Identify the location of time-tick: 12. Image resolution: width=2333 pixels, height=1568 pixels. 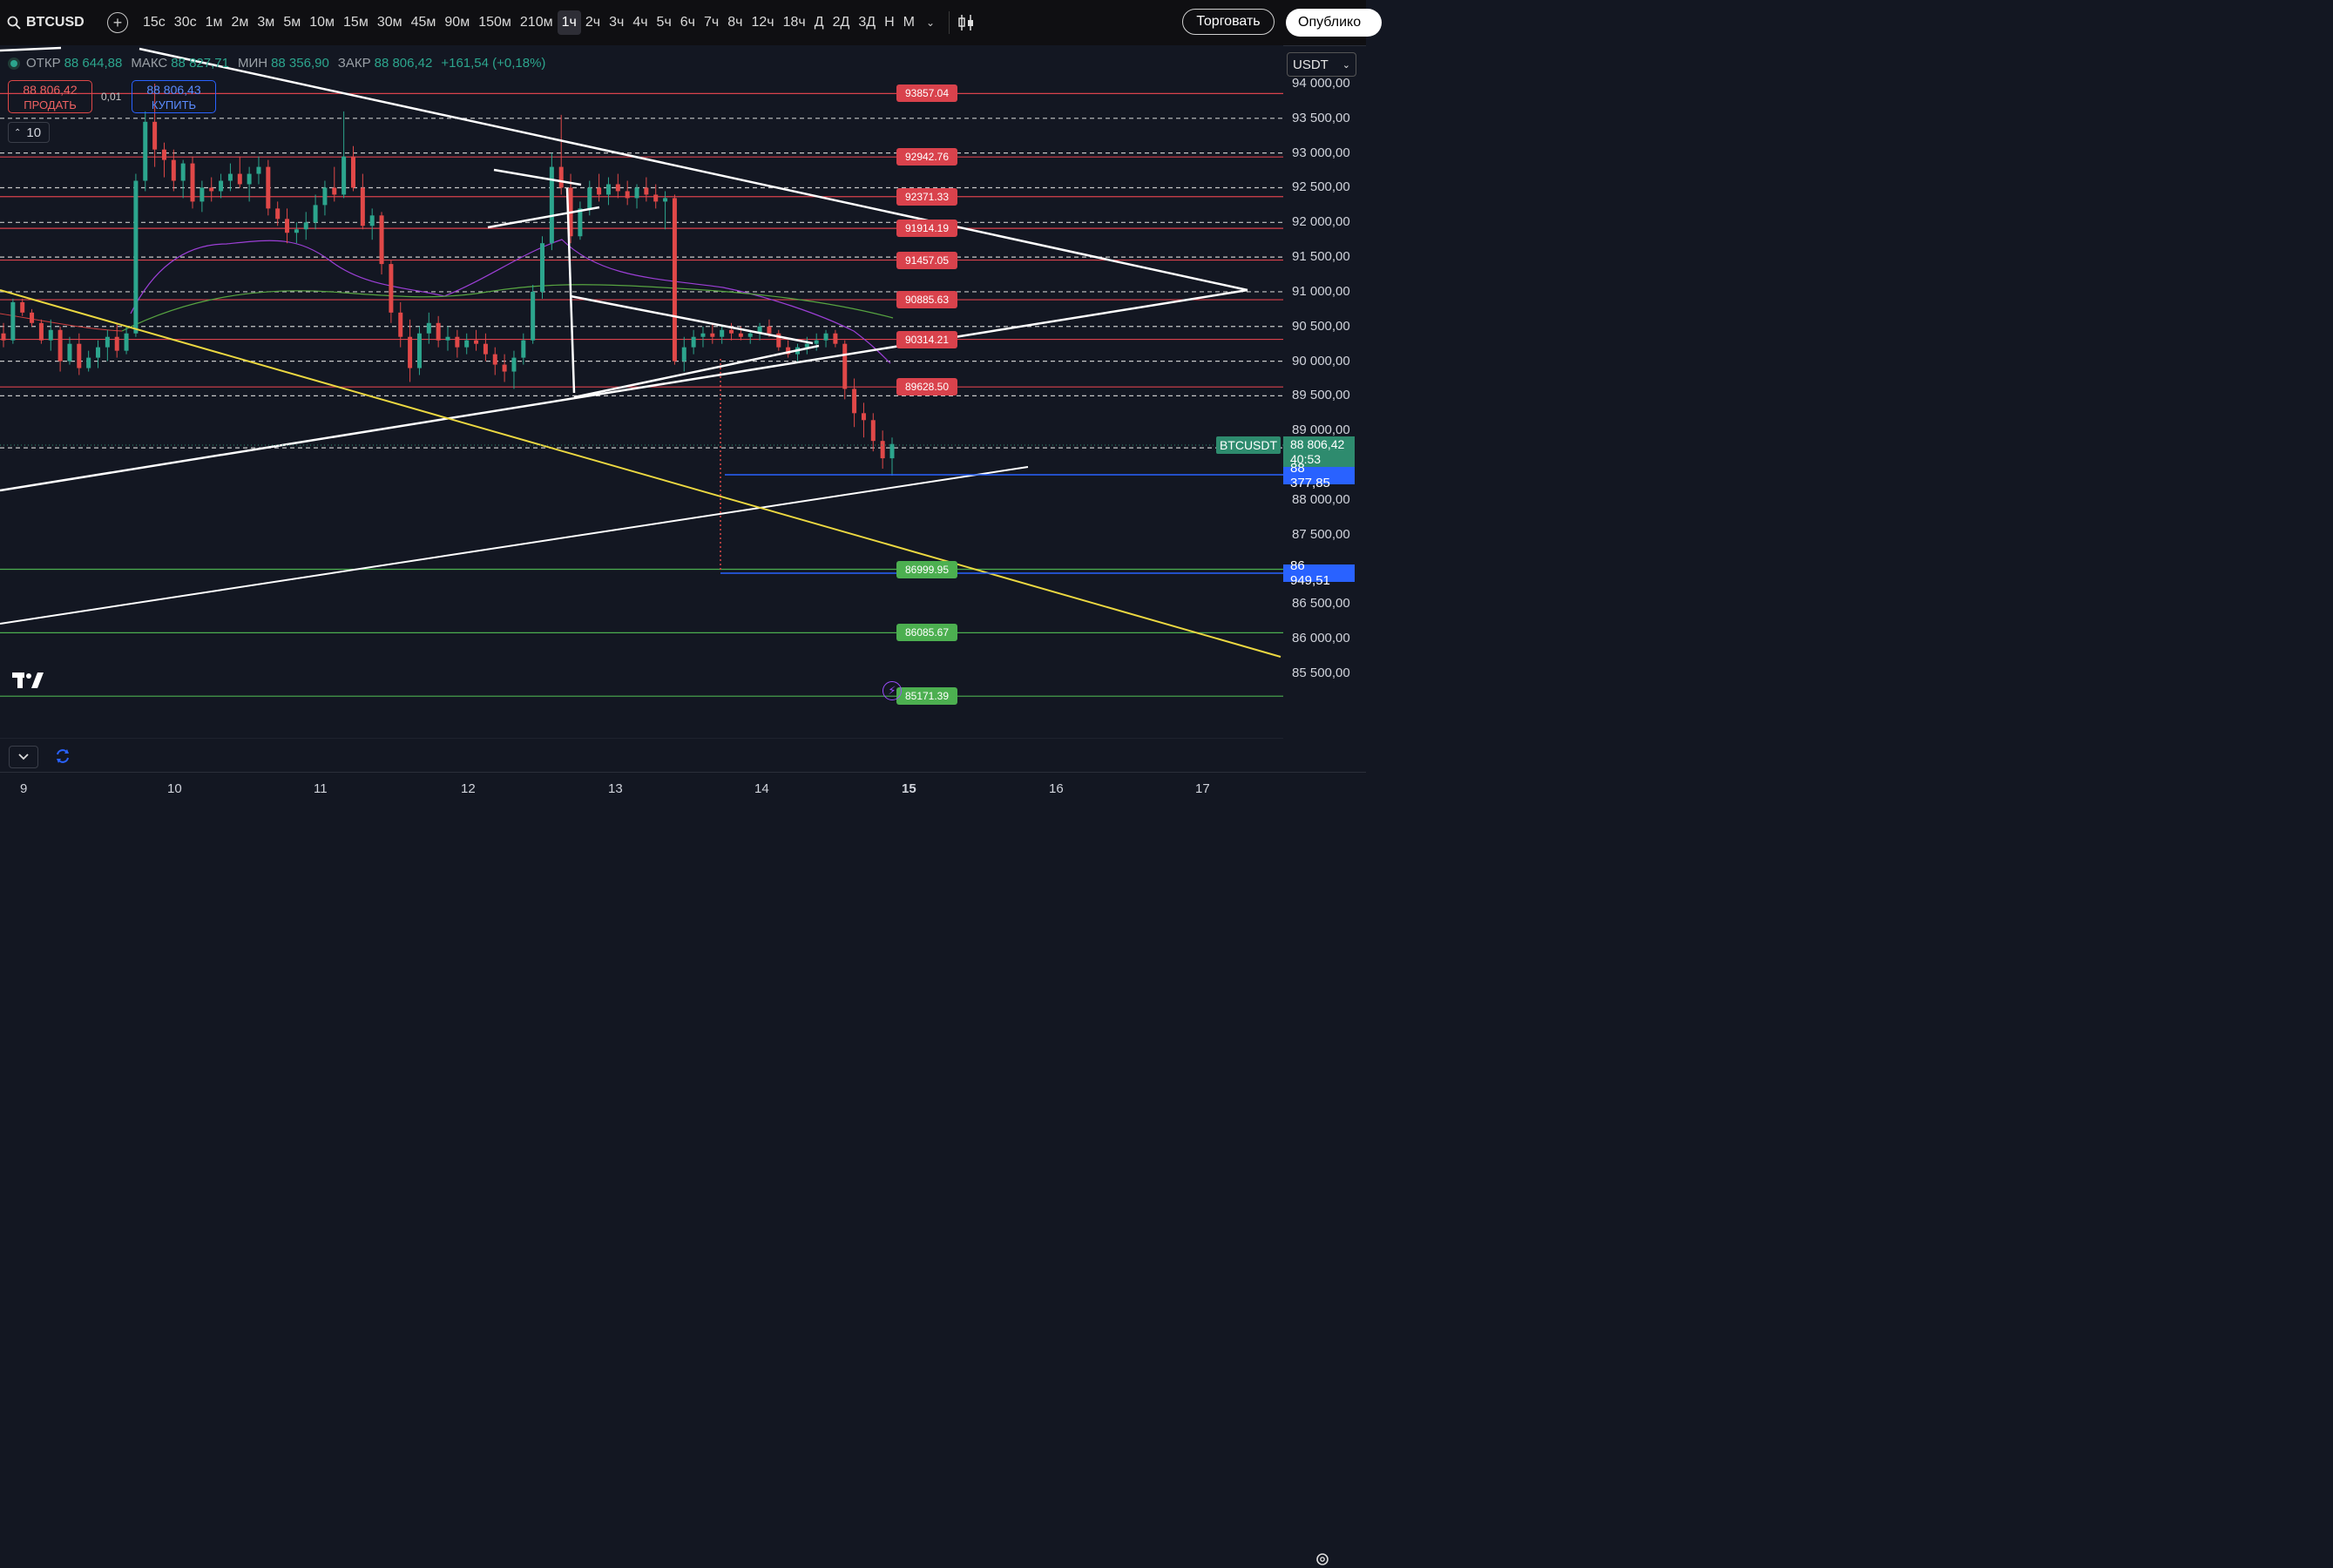
(468, 788).